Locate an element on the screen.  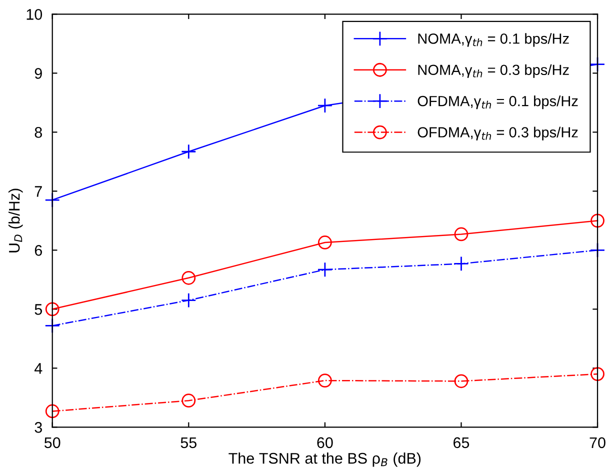
legend-label: NOMA,γ$_{th}$ = 0.3 bps/Hz is located at coordinates (493, 71).